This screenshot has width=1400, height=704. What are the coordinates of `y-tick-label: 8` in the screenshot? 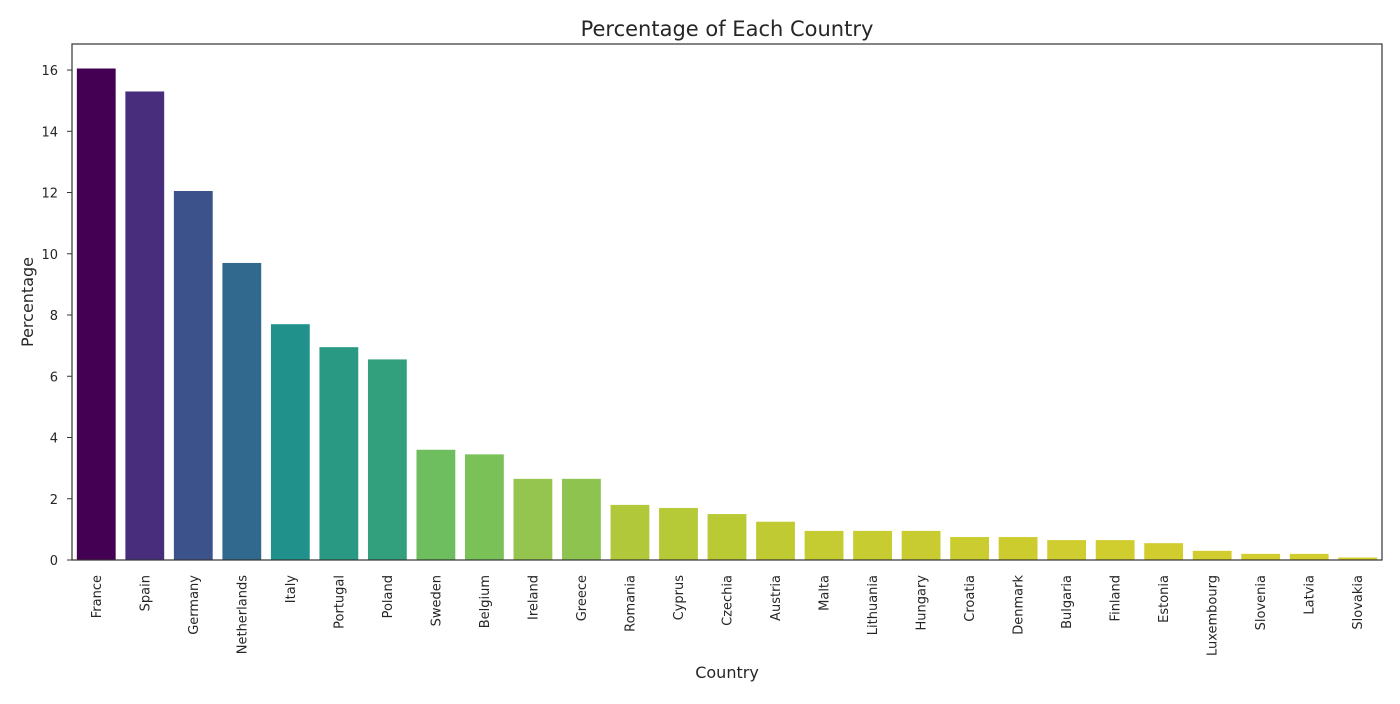 It's located at (54, 316).